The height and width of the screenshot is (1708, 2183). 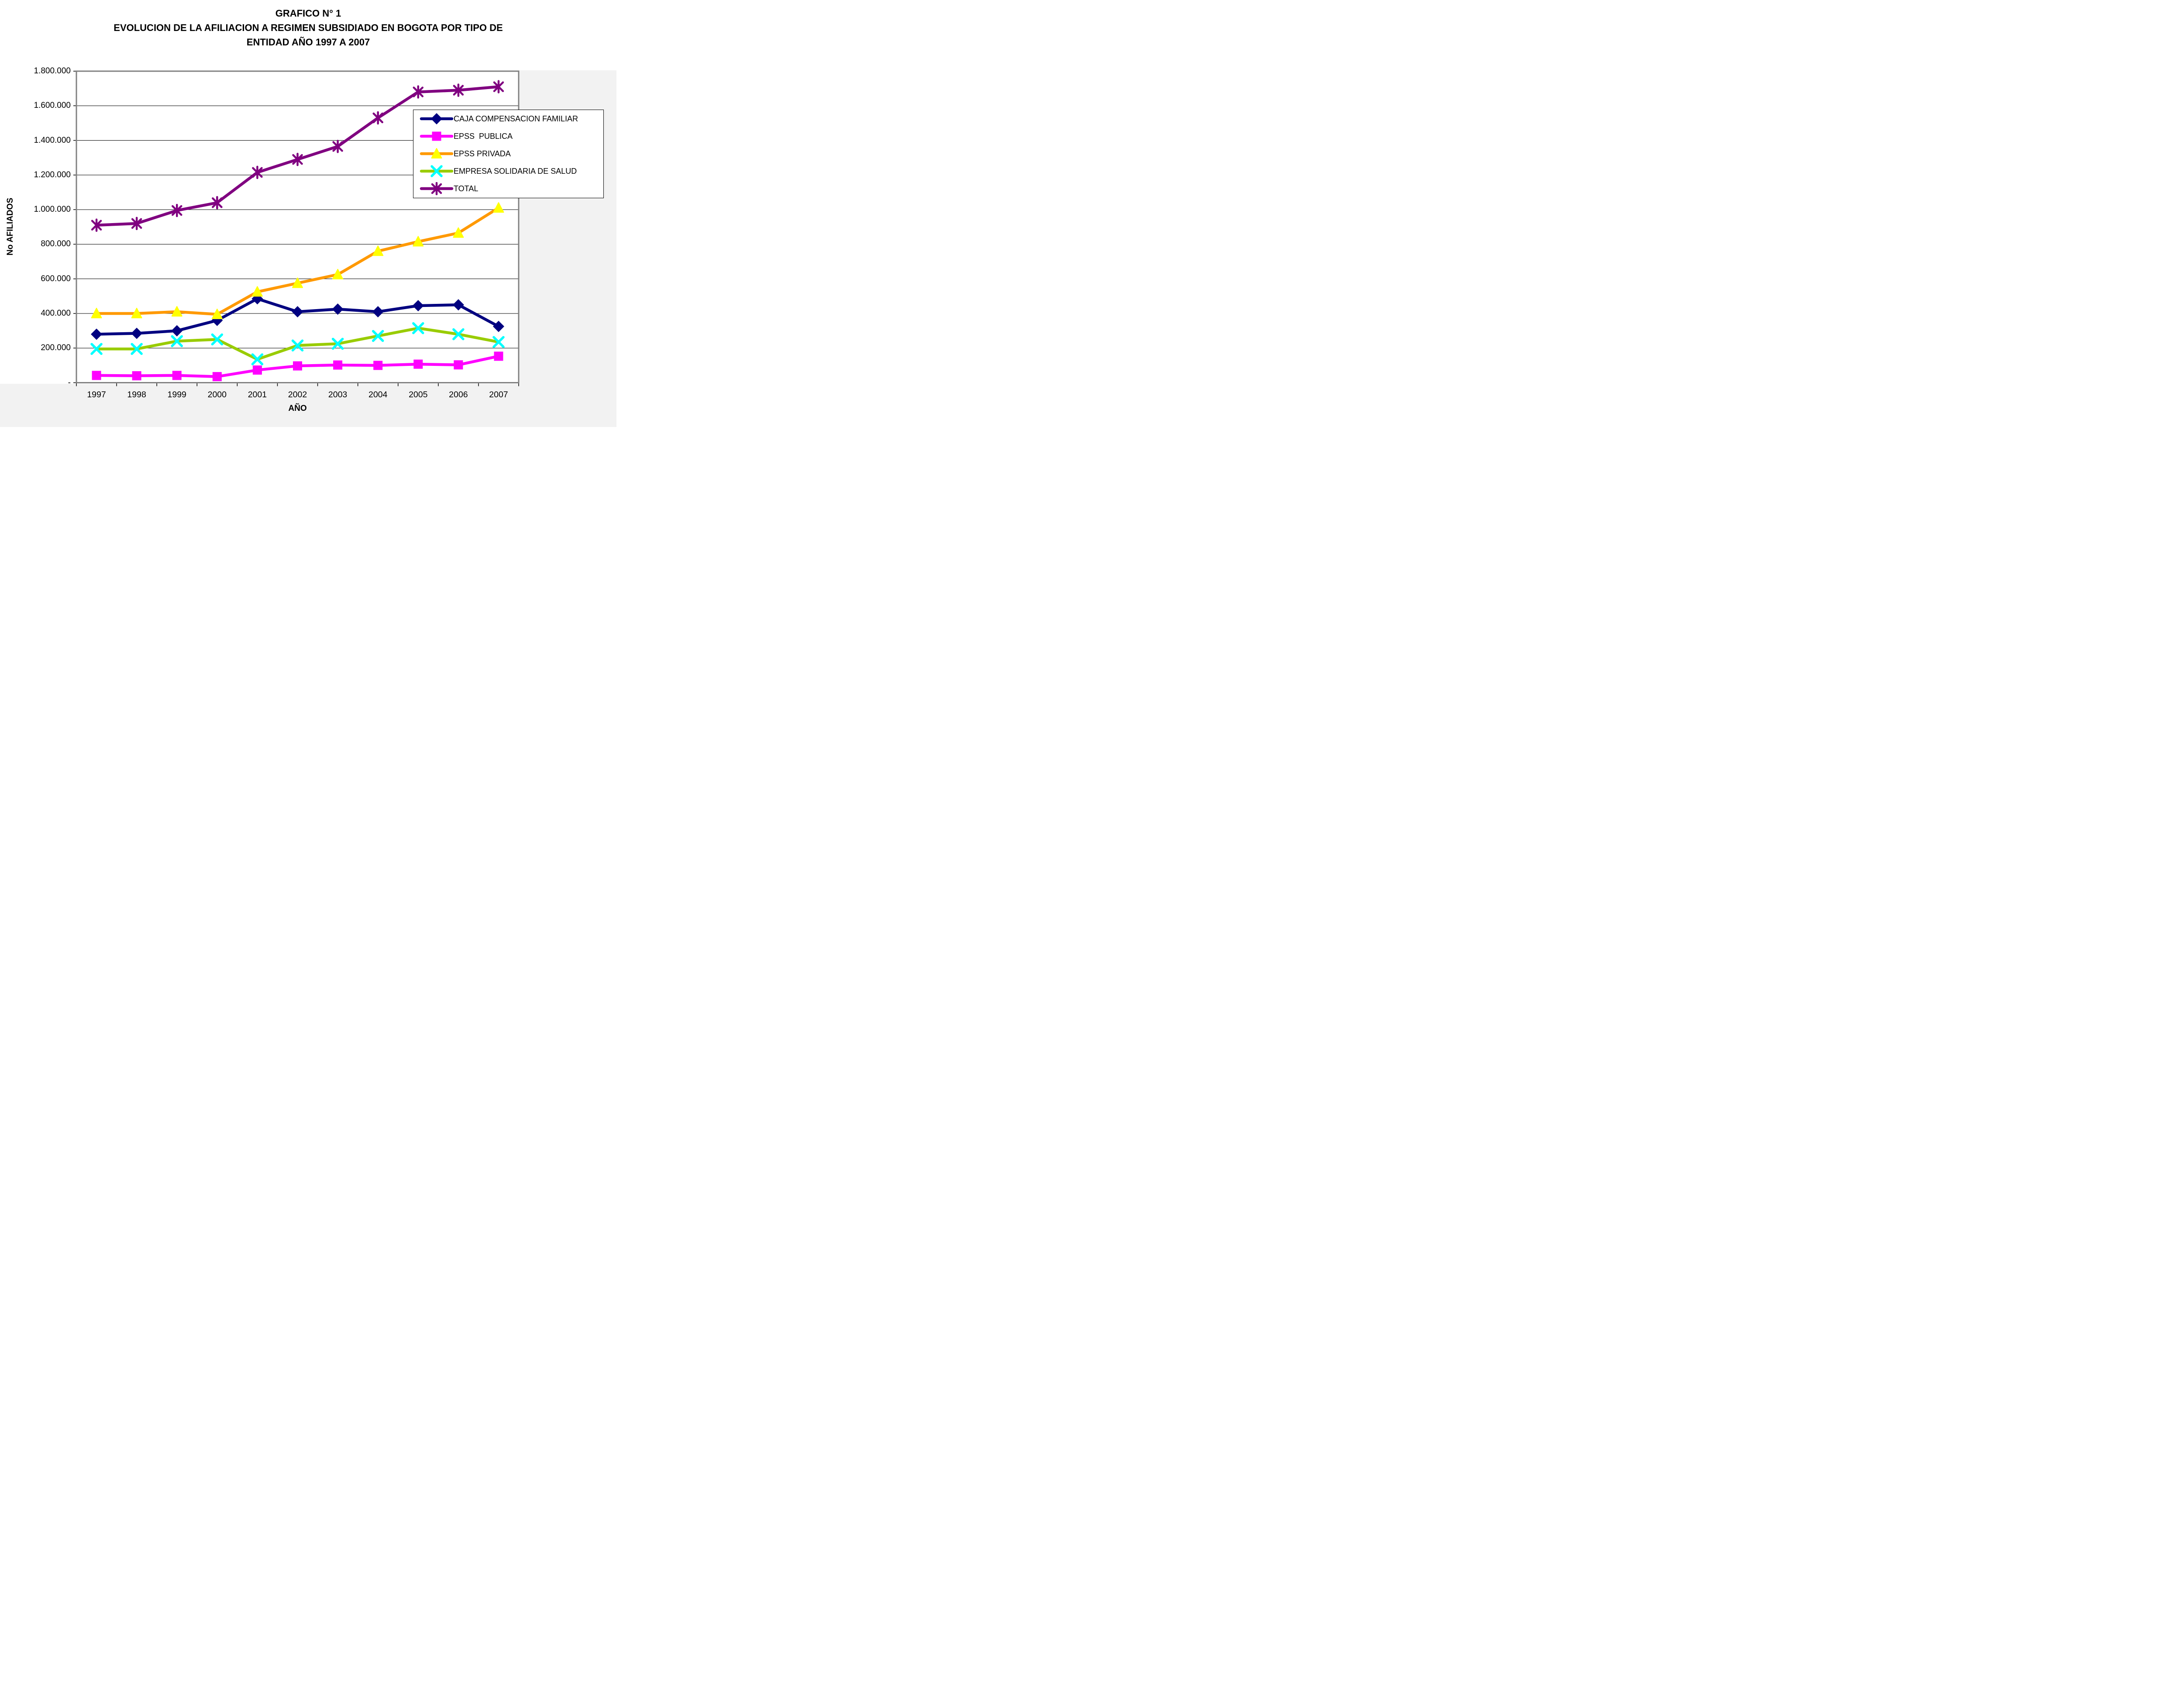 I want to click on series-caja-compensacion-familiar, so click(x=297, y=316).